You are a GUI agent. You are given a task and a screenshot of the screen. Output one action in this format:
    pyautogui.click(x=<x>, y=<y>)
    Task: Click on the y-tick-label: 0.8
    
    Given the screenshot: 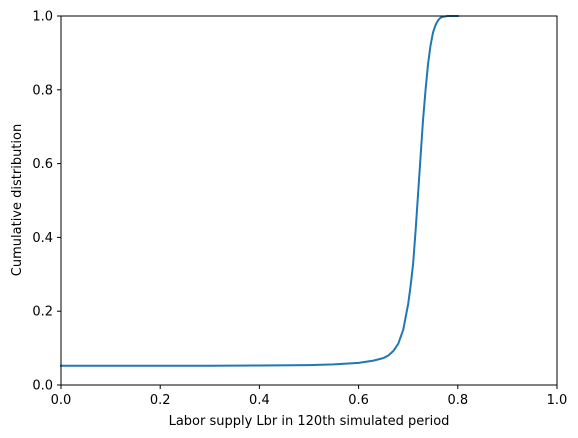 What is the action you would take?
    pyautogui.click(x=42, y=90)
    